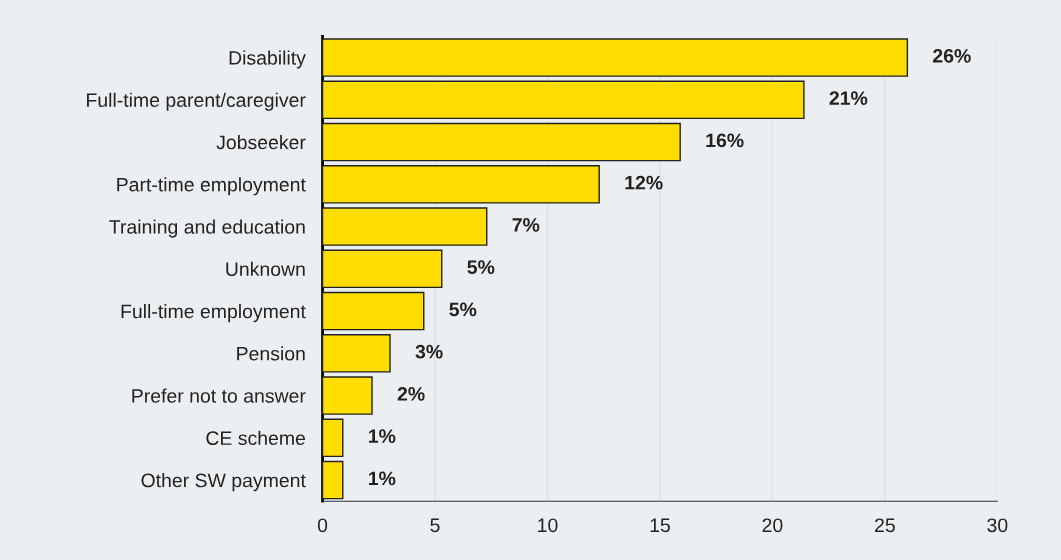 The image size is (1061, 560). I want to click on data-label: 16%, so click(725, 140).